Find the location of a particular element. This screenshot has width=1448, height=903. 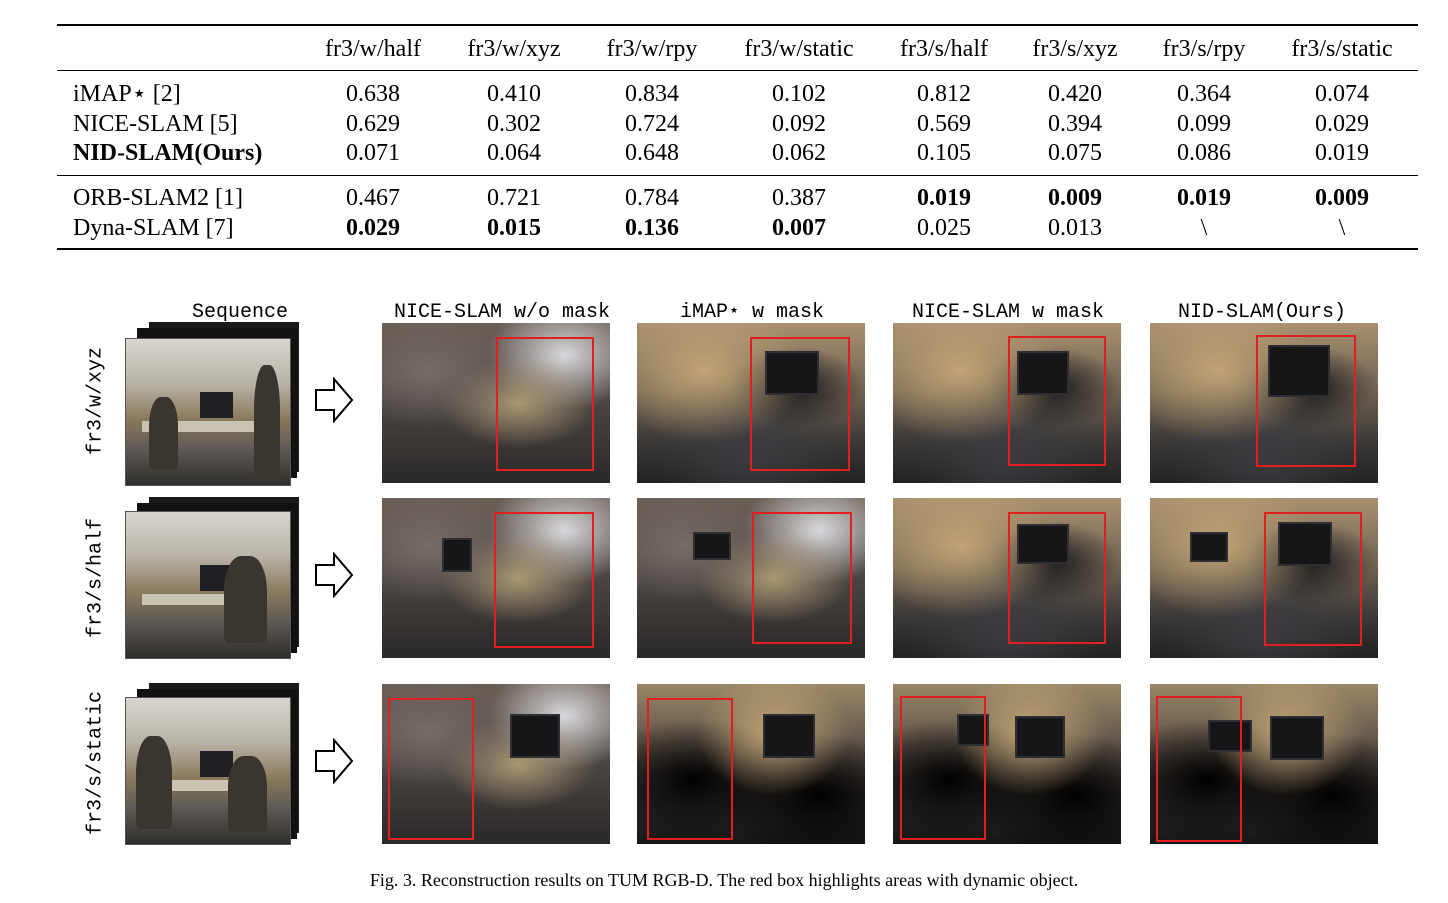

table-cell: 0.721 is located at coordinates (514, 198).